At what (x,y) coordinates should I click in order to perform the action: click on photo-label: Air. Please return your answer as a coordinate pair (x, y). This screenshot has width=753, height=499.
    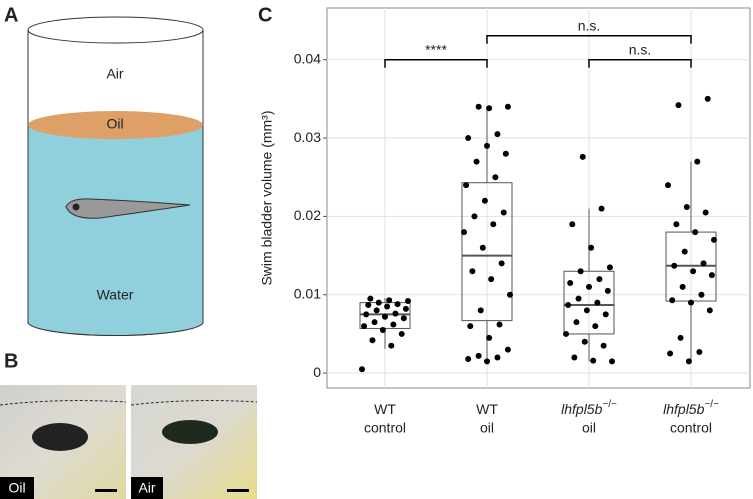
    Looking at the image, I should click on (146, 488).